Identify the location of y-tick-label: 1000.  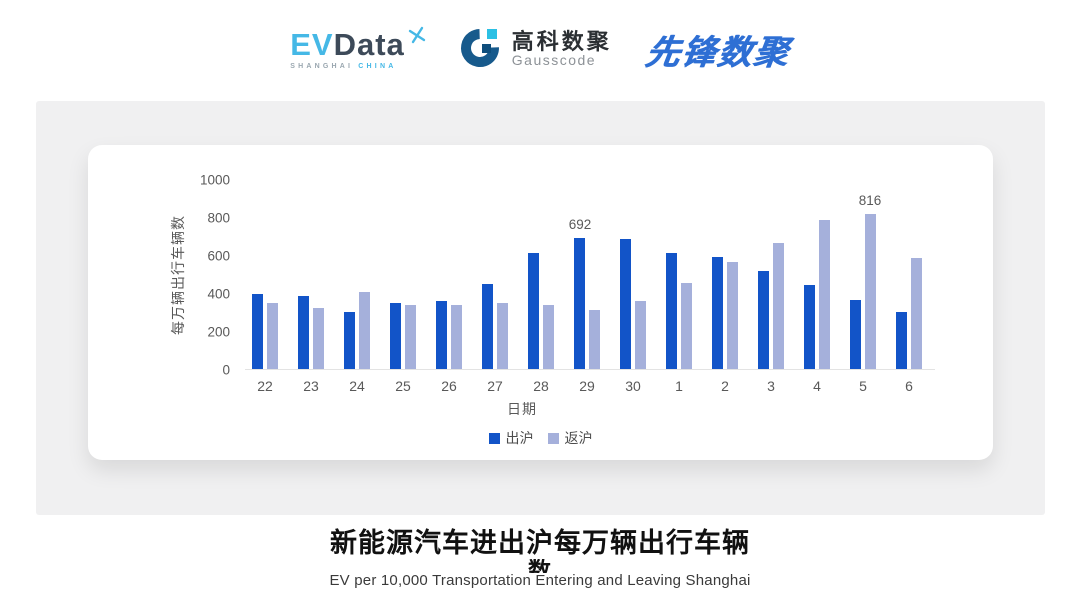
(214, 180).